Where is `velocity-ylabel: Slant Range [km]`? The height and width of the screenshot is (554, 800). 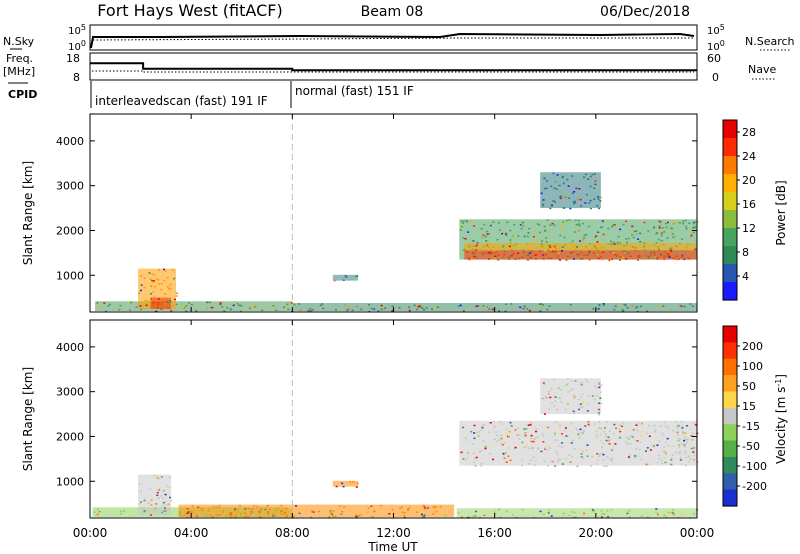
velocity-ylabel: Slant Range [km] is located at coordinates (28, 419).